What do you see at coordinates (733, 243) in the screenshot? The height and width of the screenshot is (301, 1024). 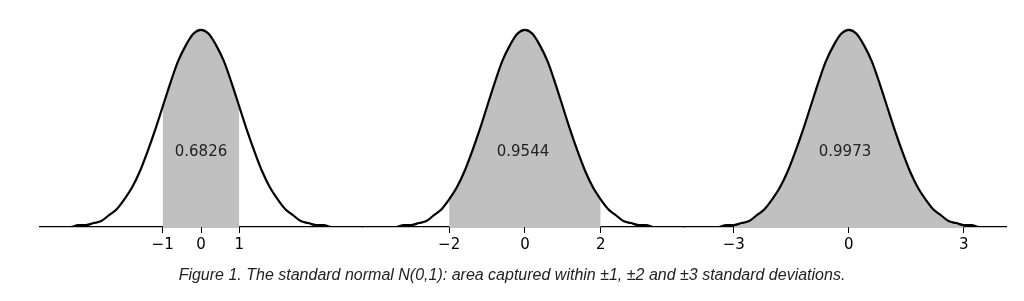 I see `x-tick-label: −3` at bounding box center [733, 243].